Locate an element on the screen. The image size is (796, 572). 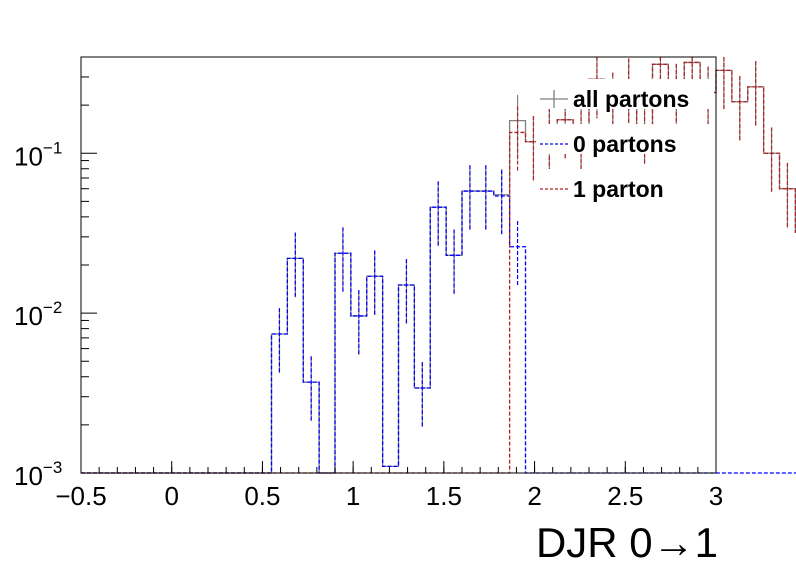
legend: all partons 0 partons 1 parton is located at coordinates (625, 140).